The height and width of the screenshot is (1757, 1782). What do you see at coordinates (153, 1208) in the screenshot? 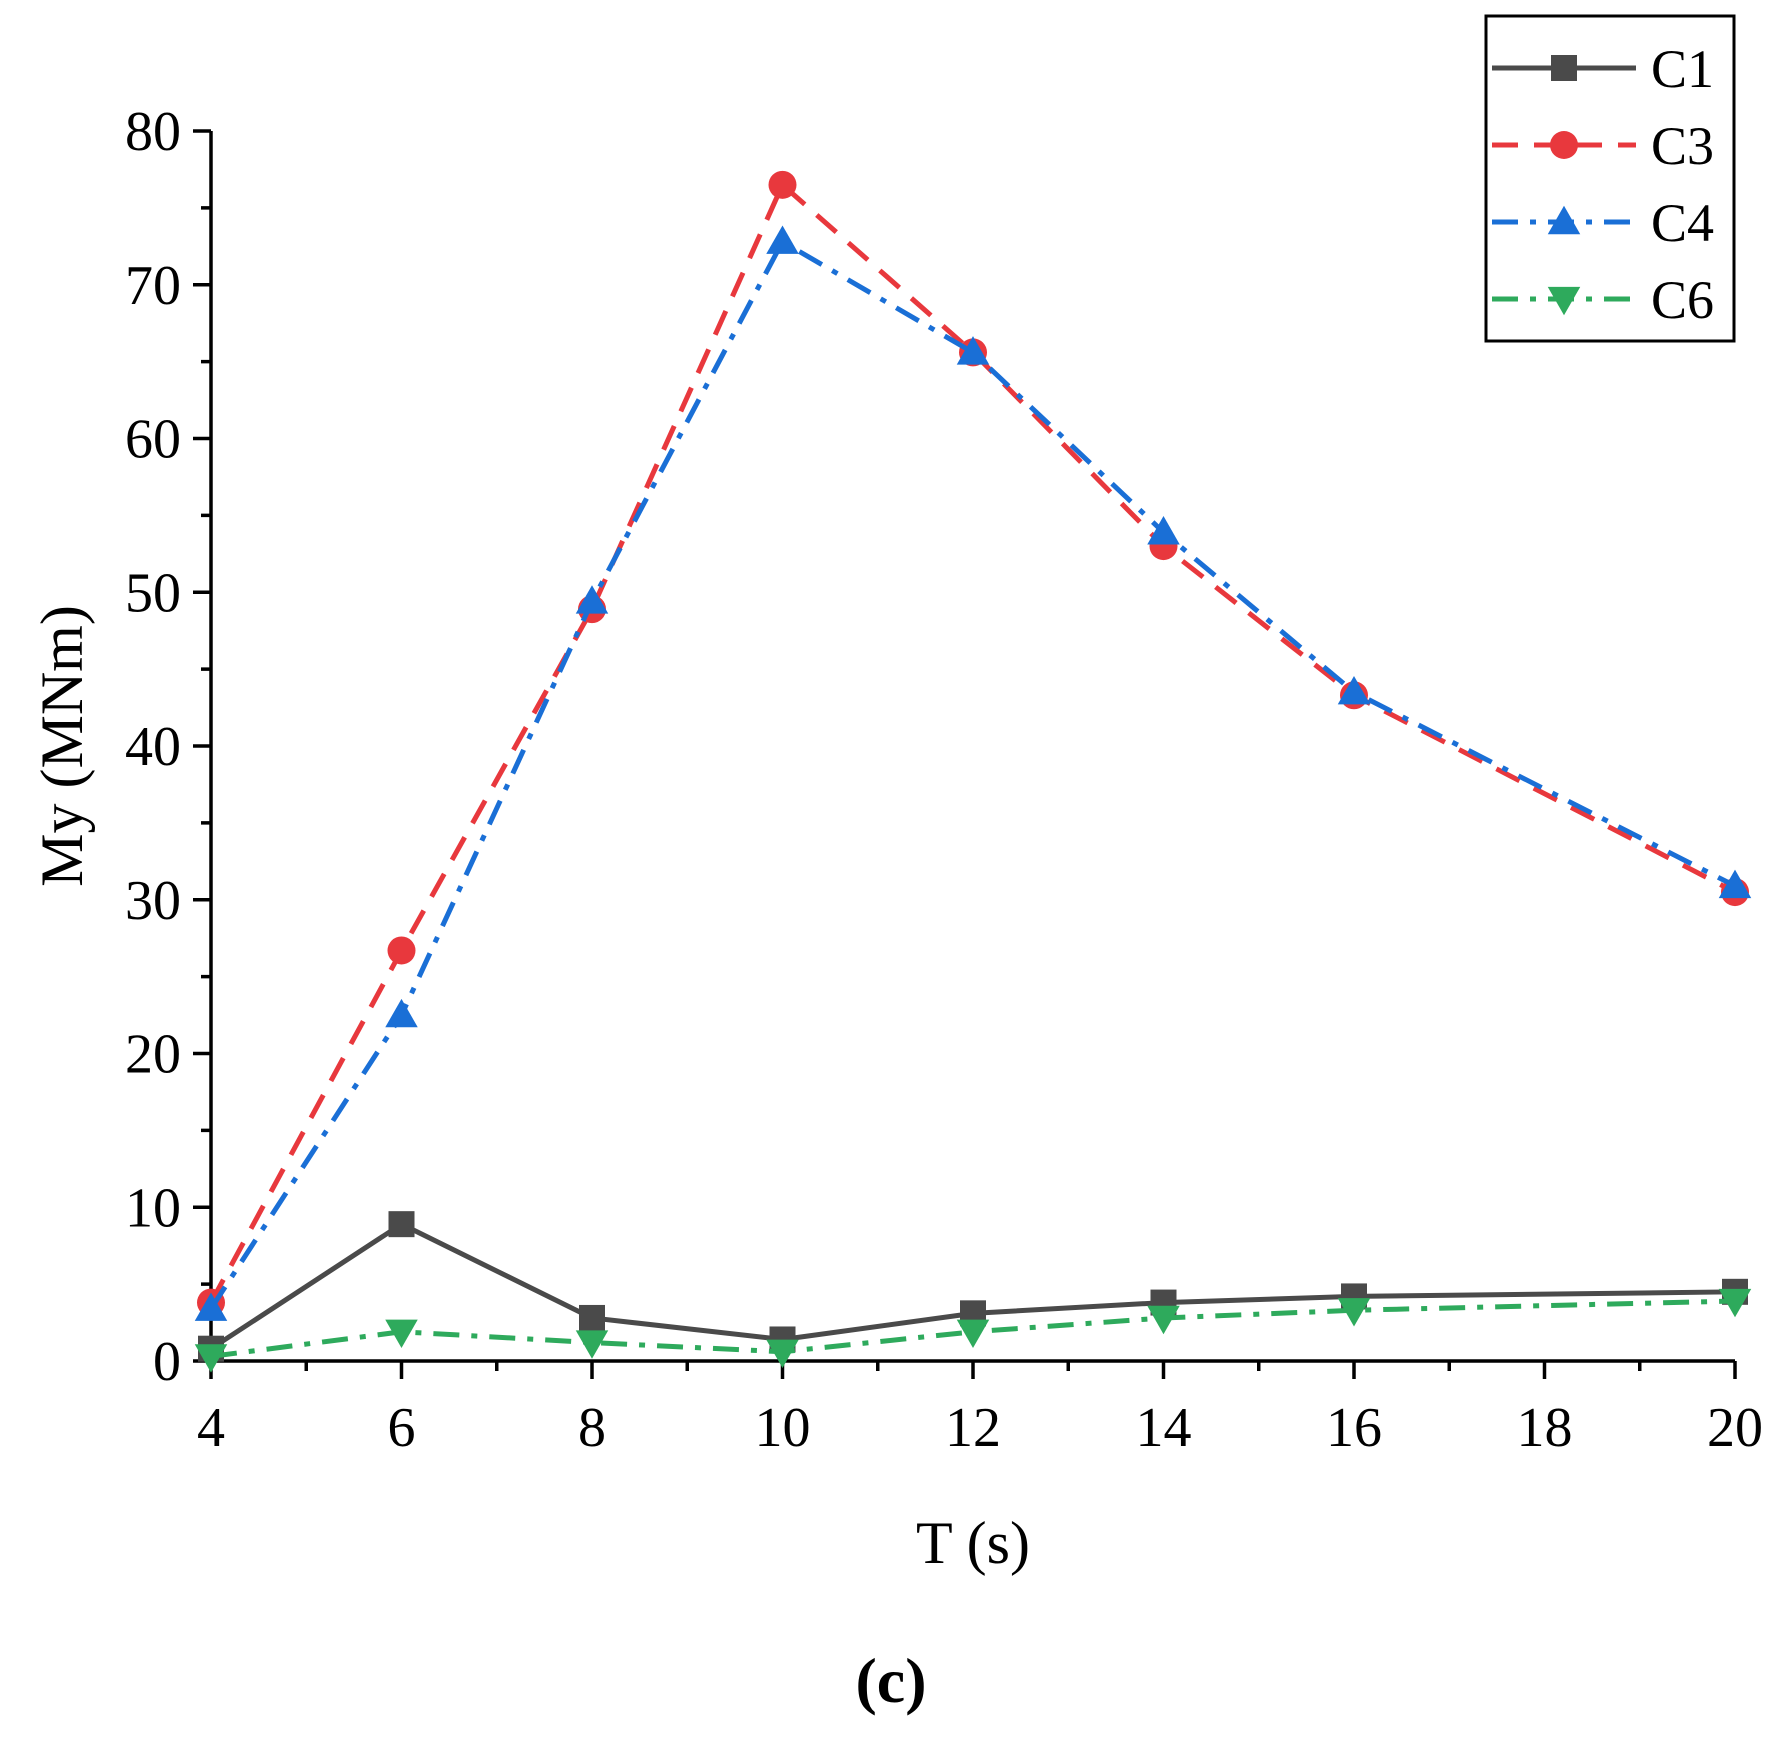
I see `y-tick-label: 10` at bounding box center [153, 1208].